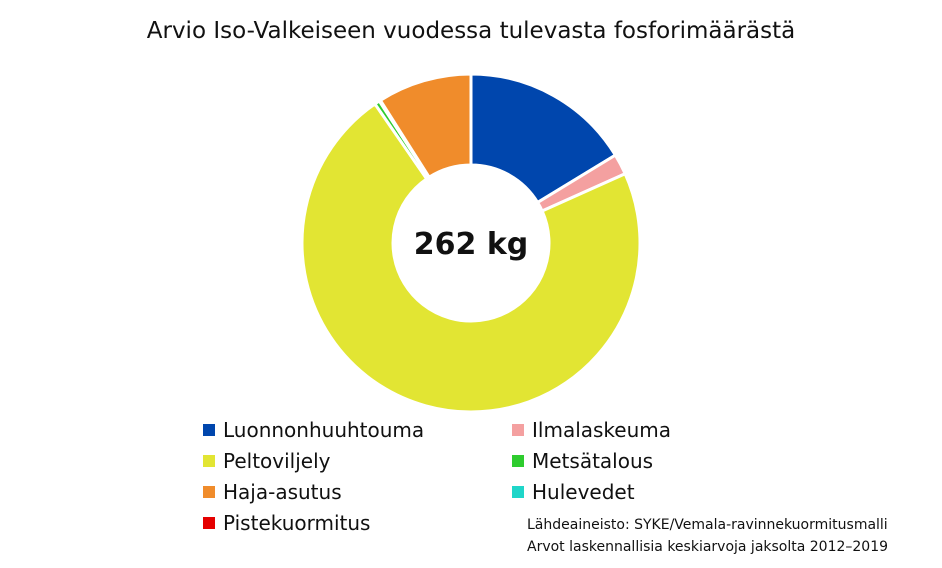 This screenshot has width=942, height=568. I want to click on slice-haja-asutus, so click(425, 126).